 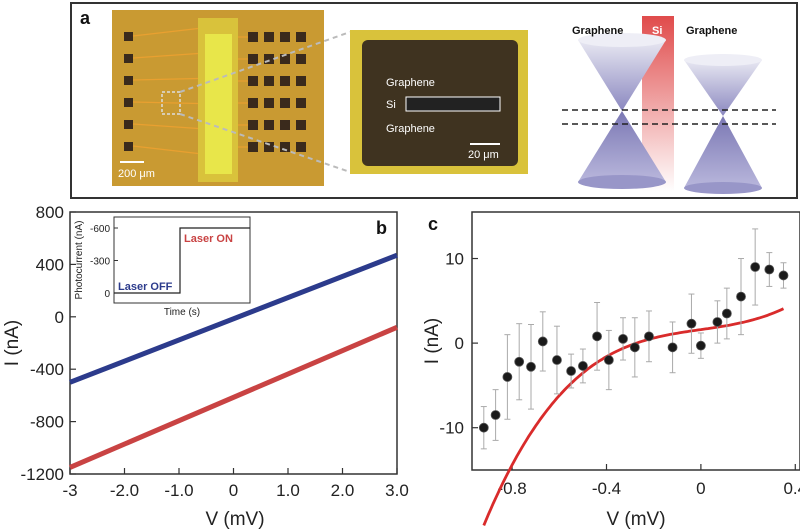 What do you see at coordinates (410, 83) in the screenshot?
I see `zoom-layer-top: Graphene` at bounding box center [410, 83].